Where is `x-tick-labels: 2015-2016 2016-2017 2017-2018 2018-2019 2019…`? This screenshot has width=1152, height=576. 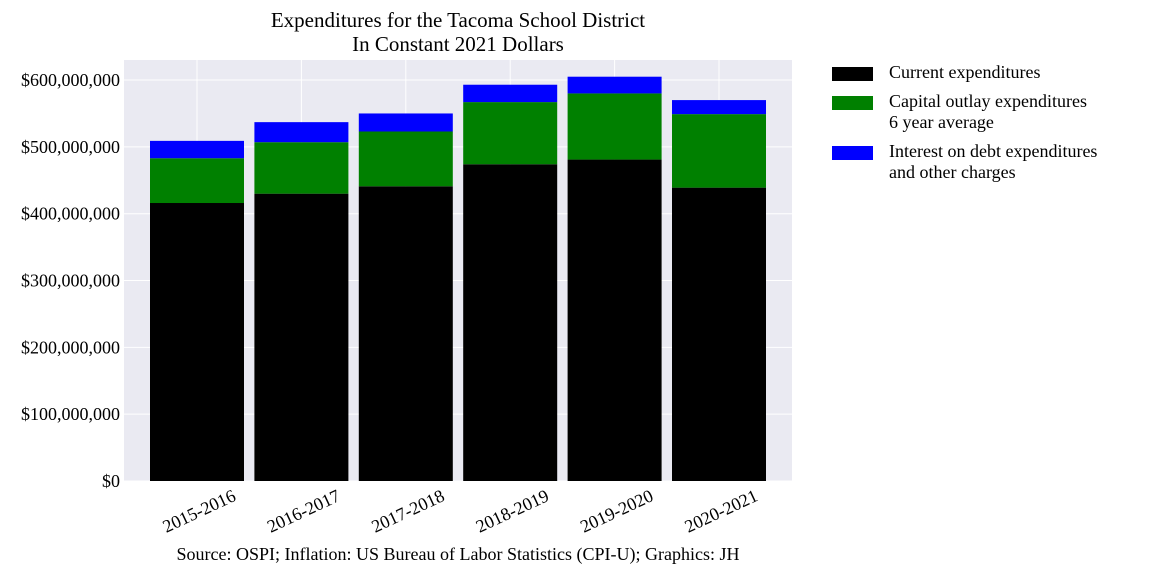 x-tick-labels: 2015-2016 2016-2017 2017-2018 2018-2019 2019… is located at coordinates (460, 510).